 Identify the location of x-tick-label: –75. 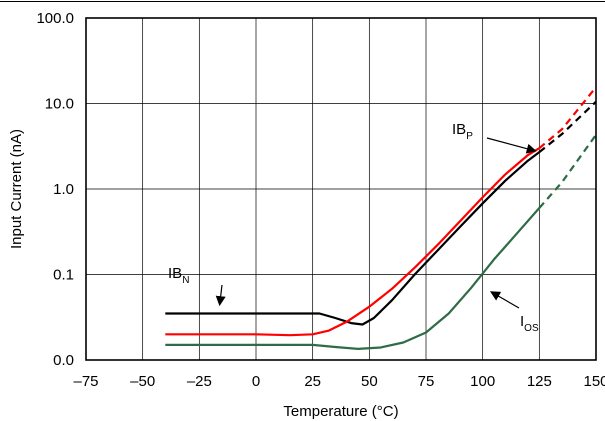
(85, 381).